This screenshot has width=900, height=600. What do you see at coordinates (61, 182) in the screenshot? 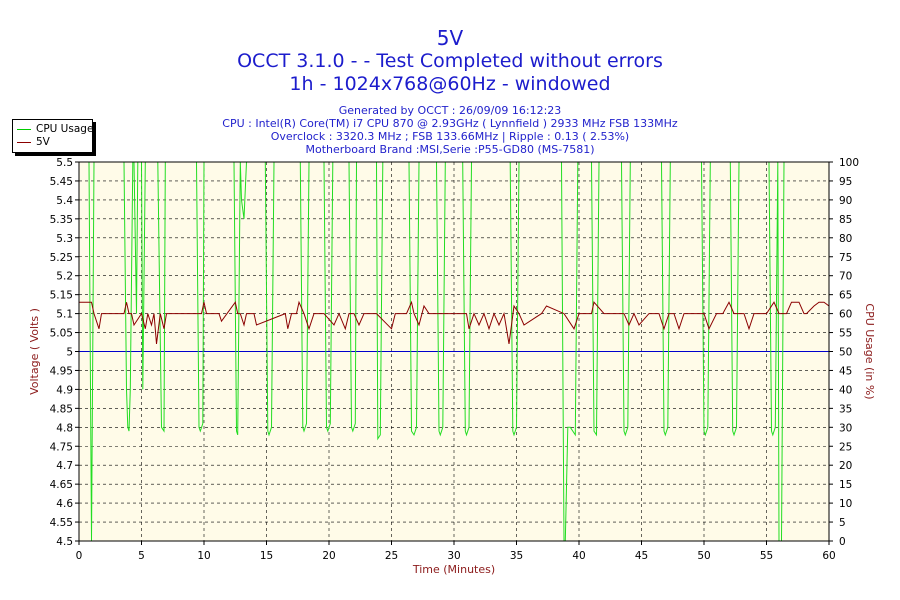
I see `y-tick-label: 5.45` at bounding box center [61, 182].